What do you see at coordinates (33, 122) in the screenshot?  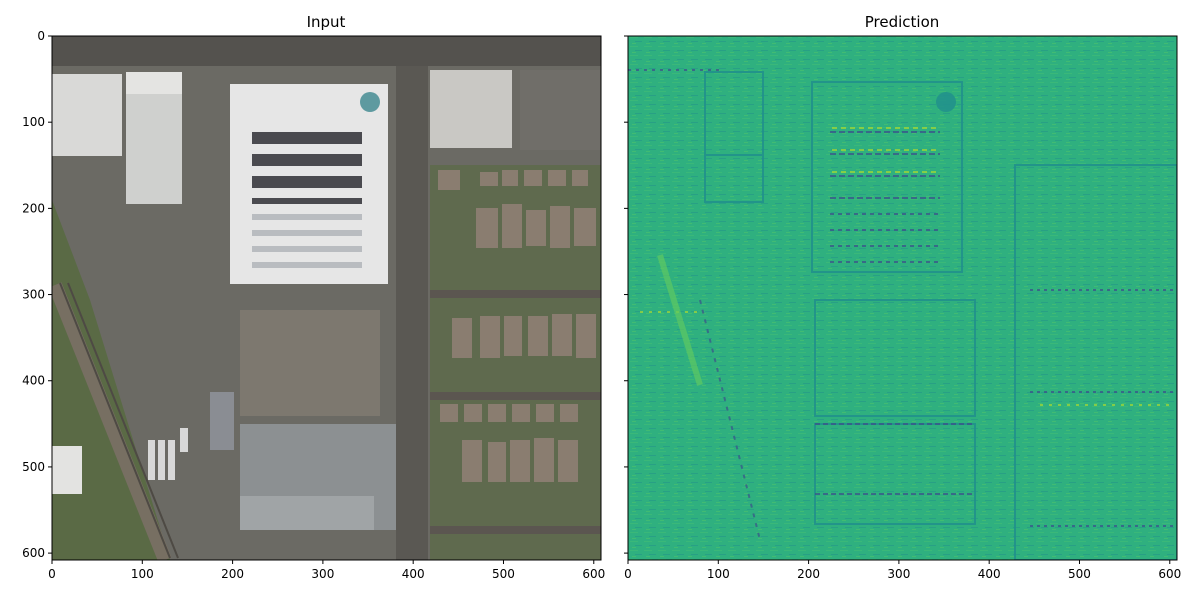 I see `y-tick-label: 100` at bounding box center [33, 122].